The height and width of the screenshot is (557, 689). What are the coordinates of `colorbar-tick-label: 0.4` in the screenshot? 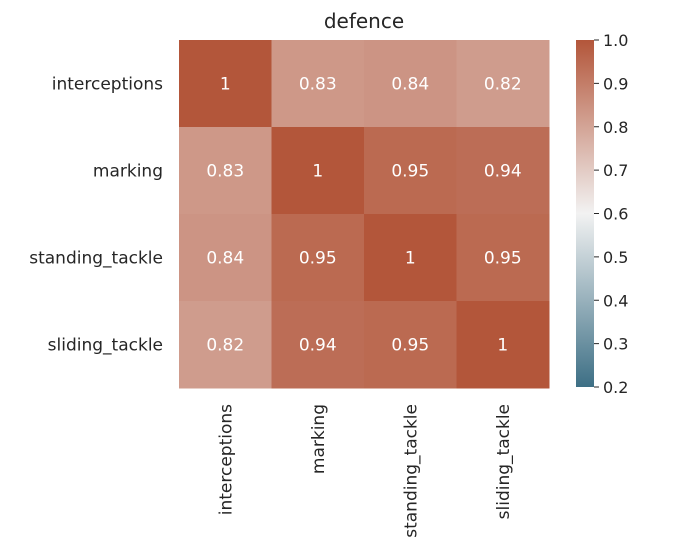 It's located at (615, 300).